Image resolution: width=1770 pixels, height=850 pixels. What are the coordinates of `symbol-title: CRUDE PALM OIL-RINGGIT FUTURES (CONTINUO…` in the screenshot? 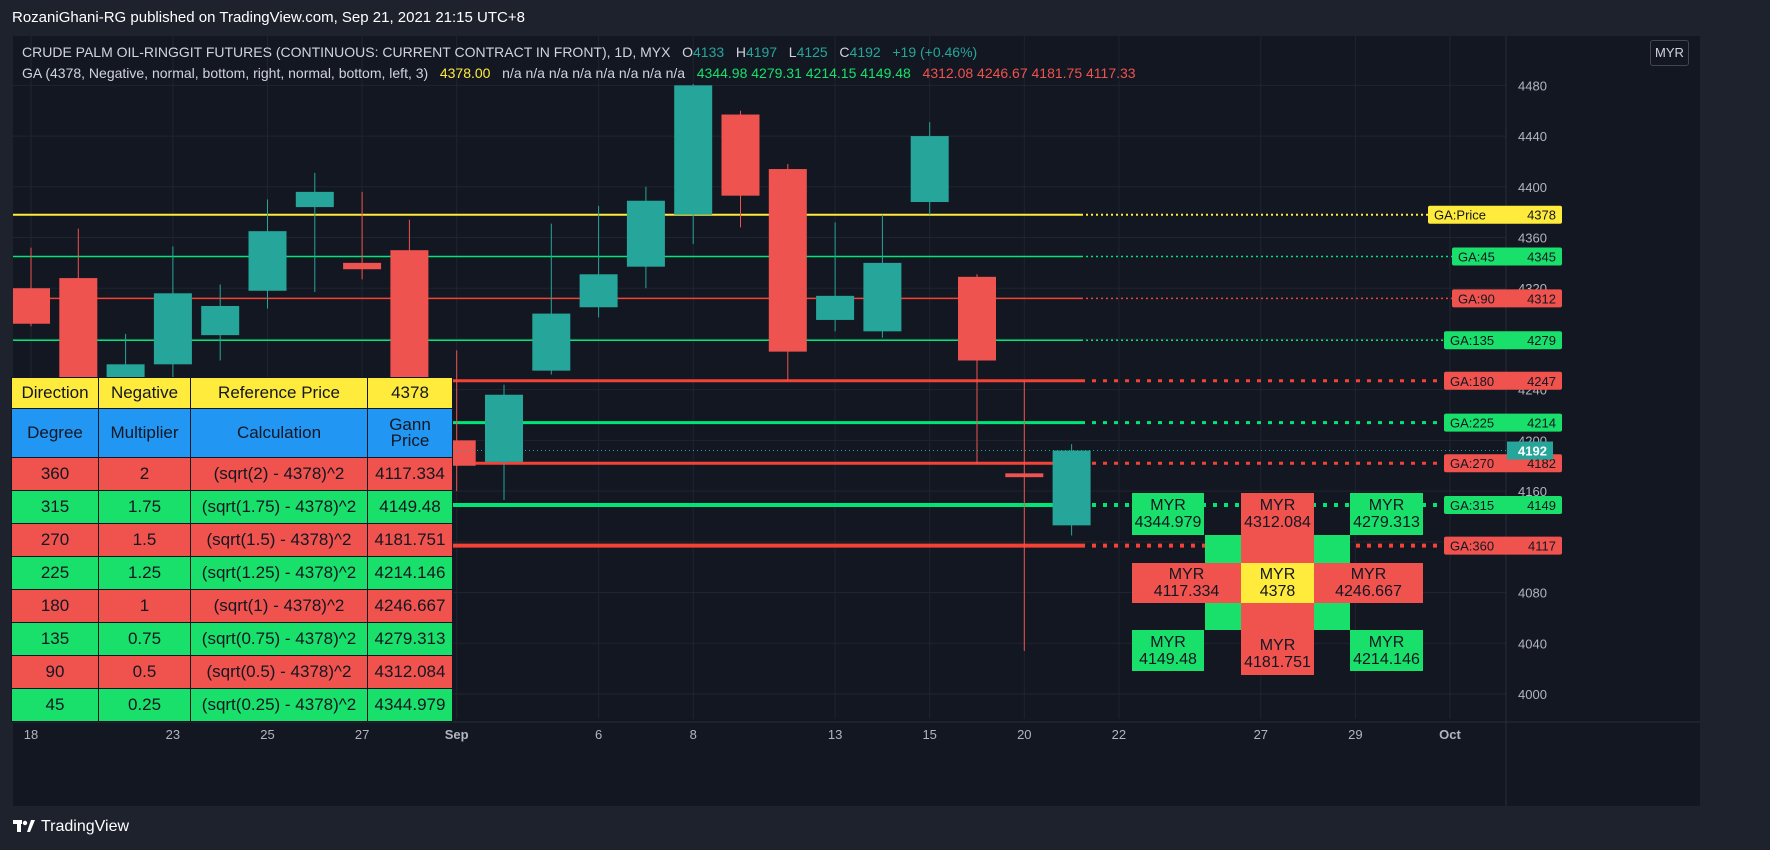 It's located at (346, 52).